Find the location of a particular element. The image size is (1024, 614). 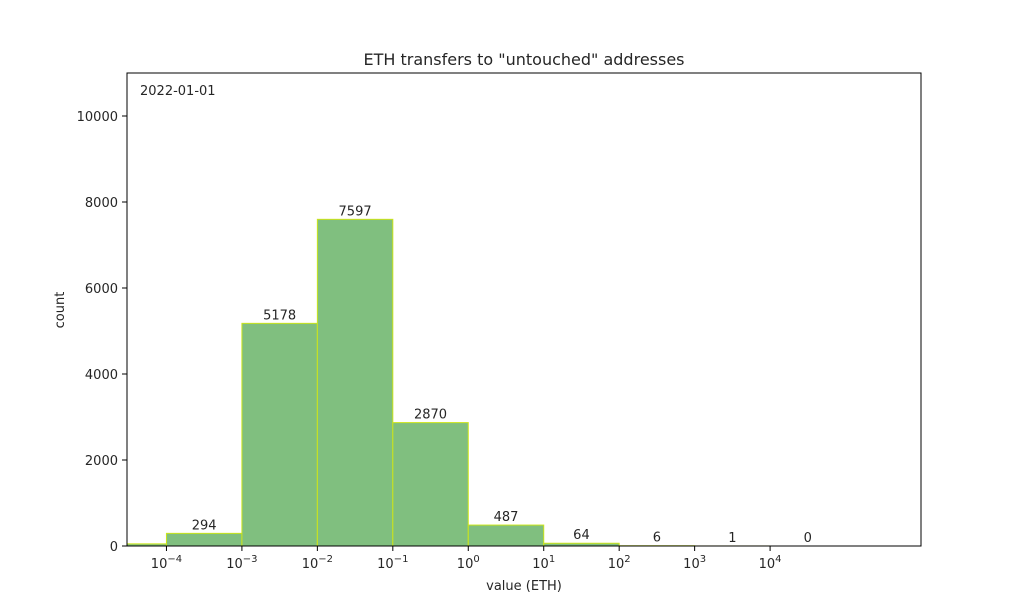

bar-value-label-8: 1 is located at coordinates (732, 538).